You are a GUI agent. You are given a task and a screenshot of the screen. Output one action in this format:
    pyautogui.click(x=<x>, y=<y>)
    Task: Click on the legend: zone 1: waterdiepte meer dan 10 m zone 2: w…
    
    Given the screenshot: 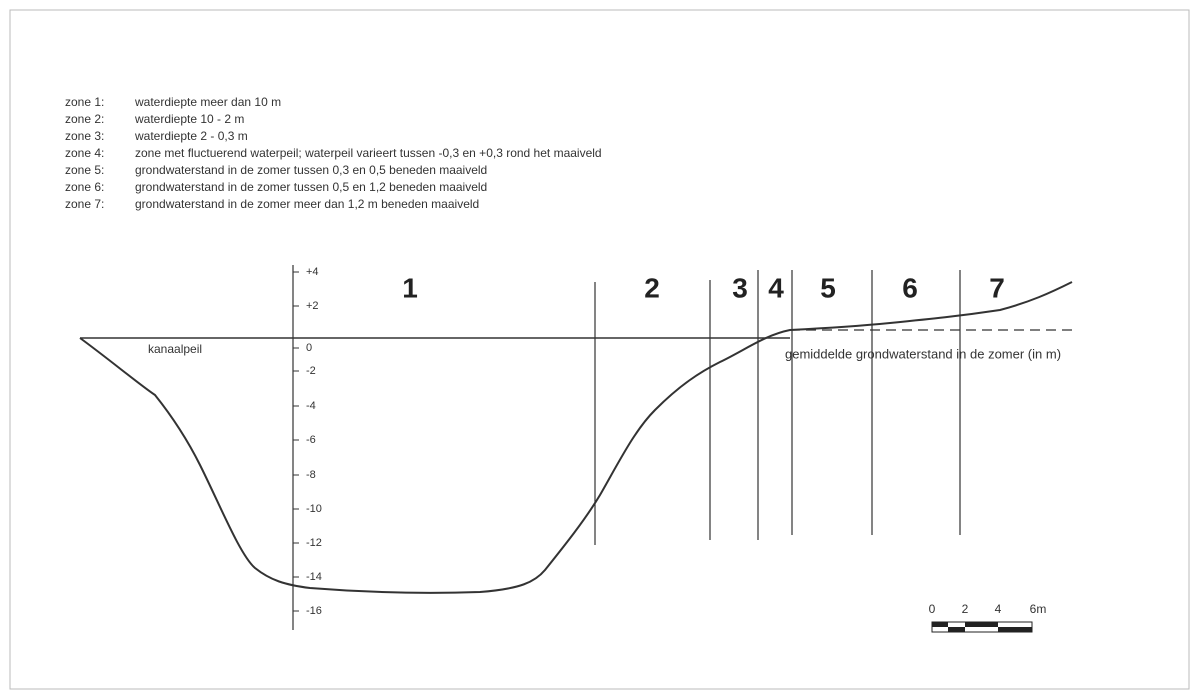 What is the action you would take?
    pyautogui.click(x=333, y=153)
    